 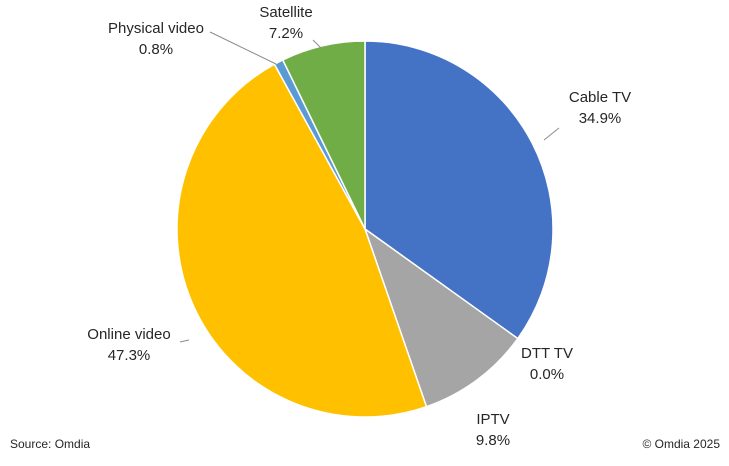 I want to click on leader-line-cable-tv, so click(x=551, y=134).